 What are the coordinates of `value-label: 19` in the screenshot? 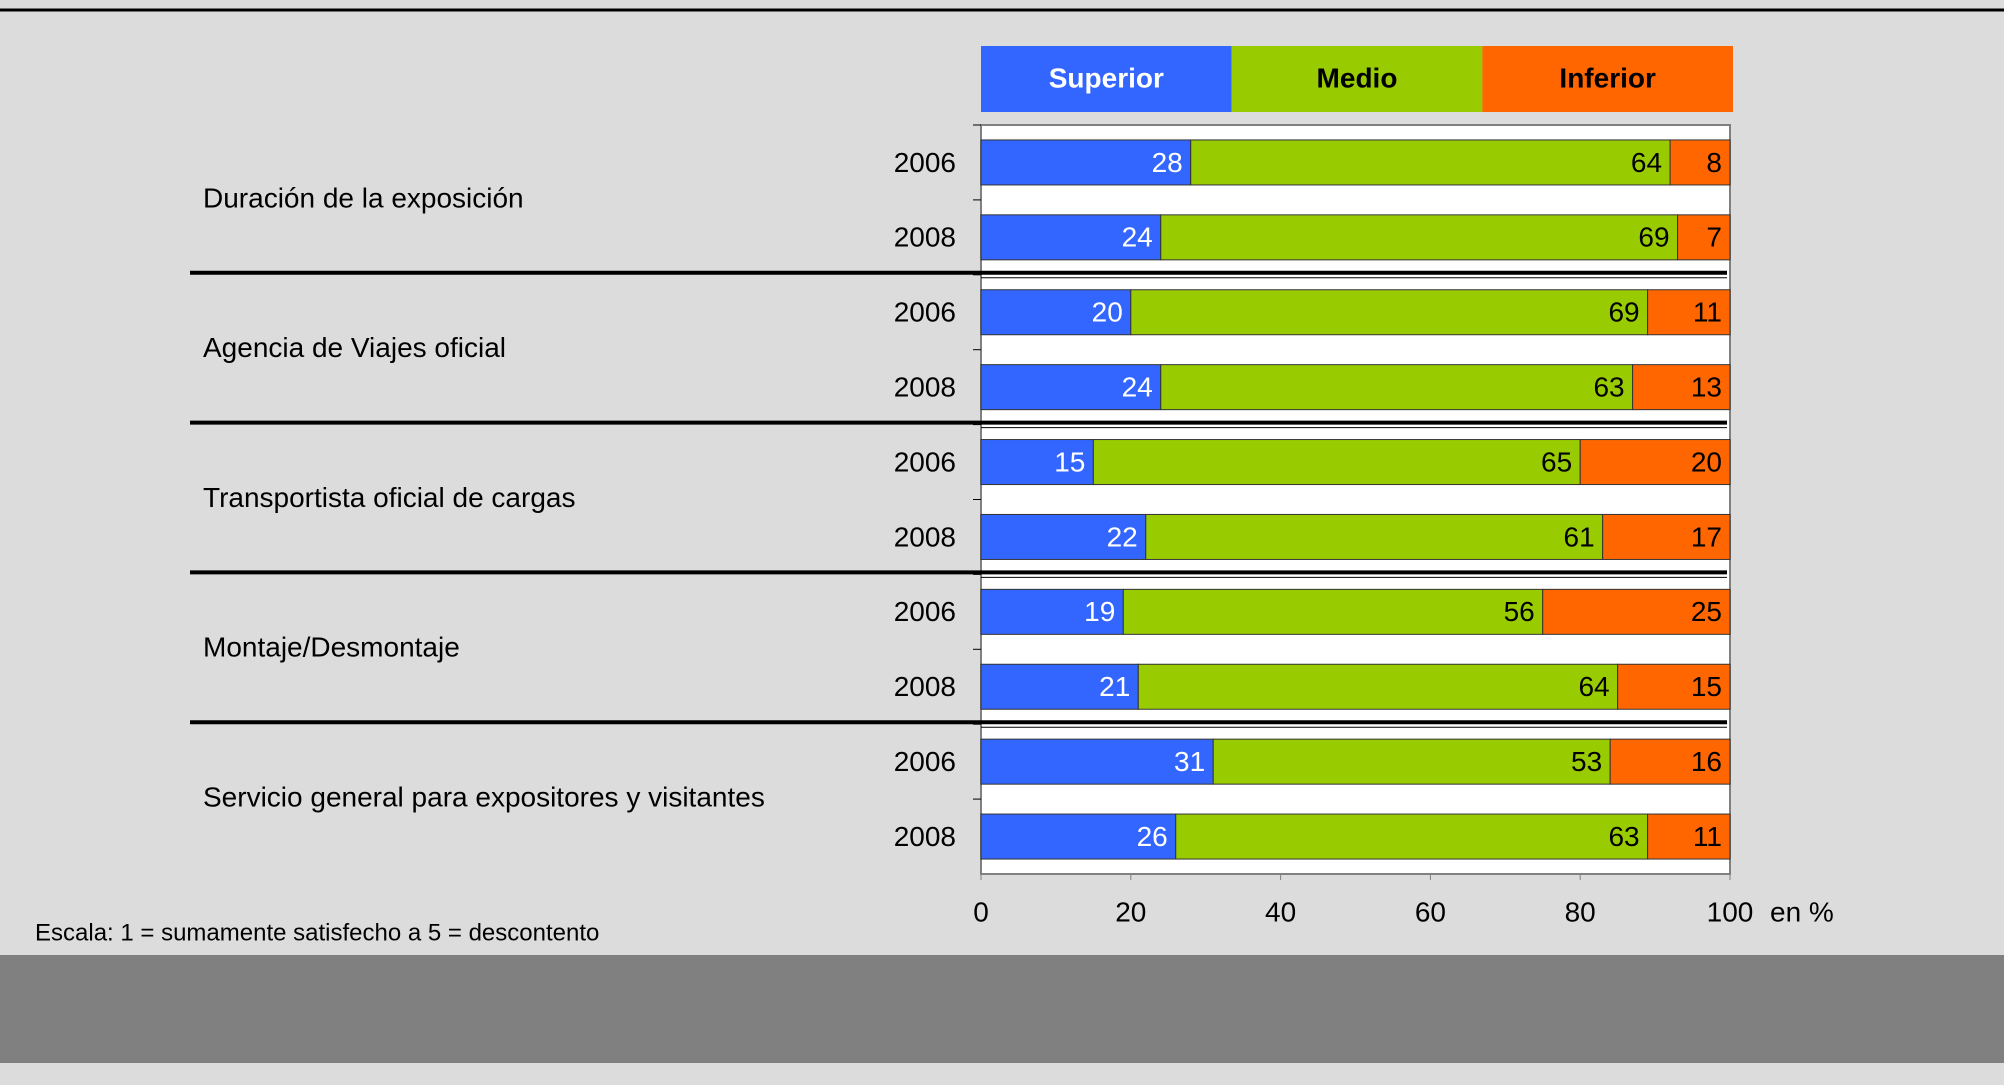 It's located at (1099, 611).